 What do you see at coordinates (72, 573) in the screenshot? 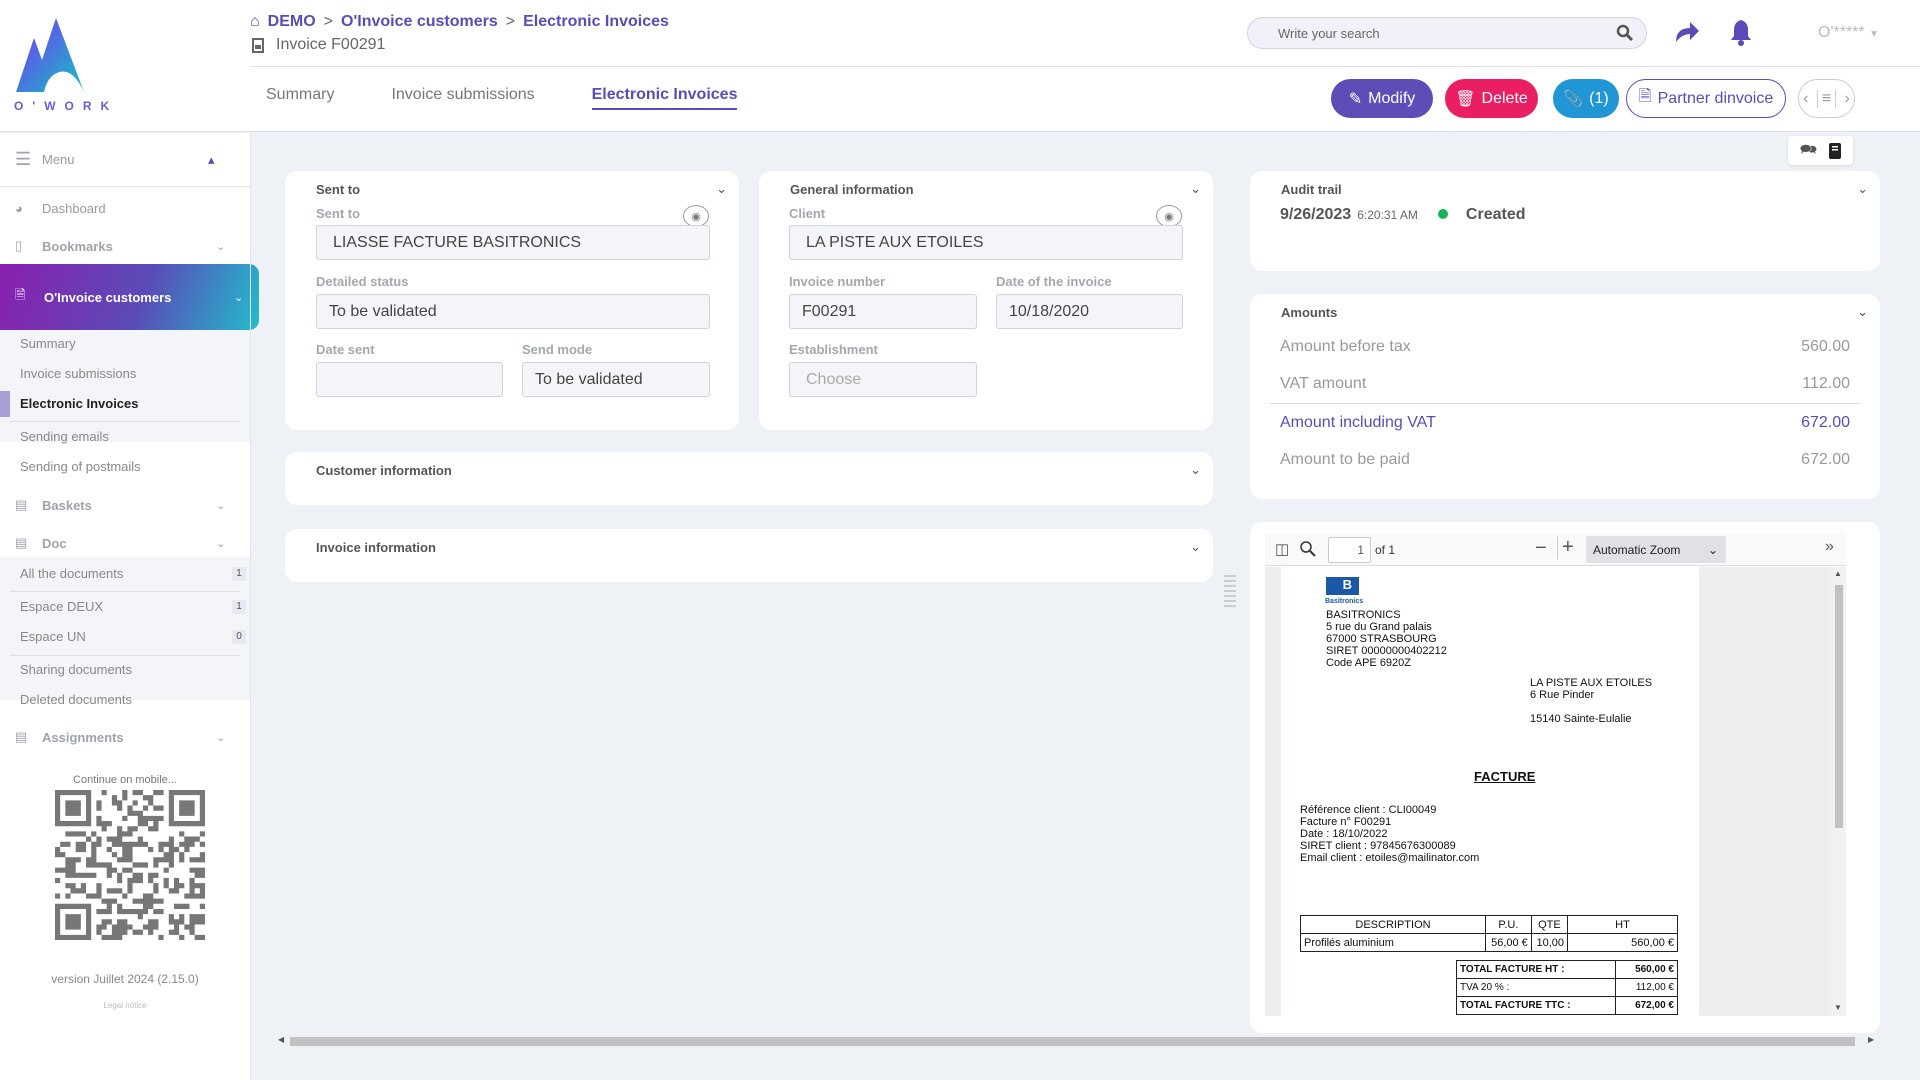
I see `sidebar-item-all-documents: All the documents` at bounding box center [72, 573].